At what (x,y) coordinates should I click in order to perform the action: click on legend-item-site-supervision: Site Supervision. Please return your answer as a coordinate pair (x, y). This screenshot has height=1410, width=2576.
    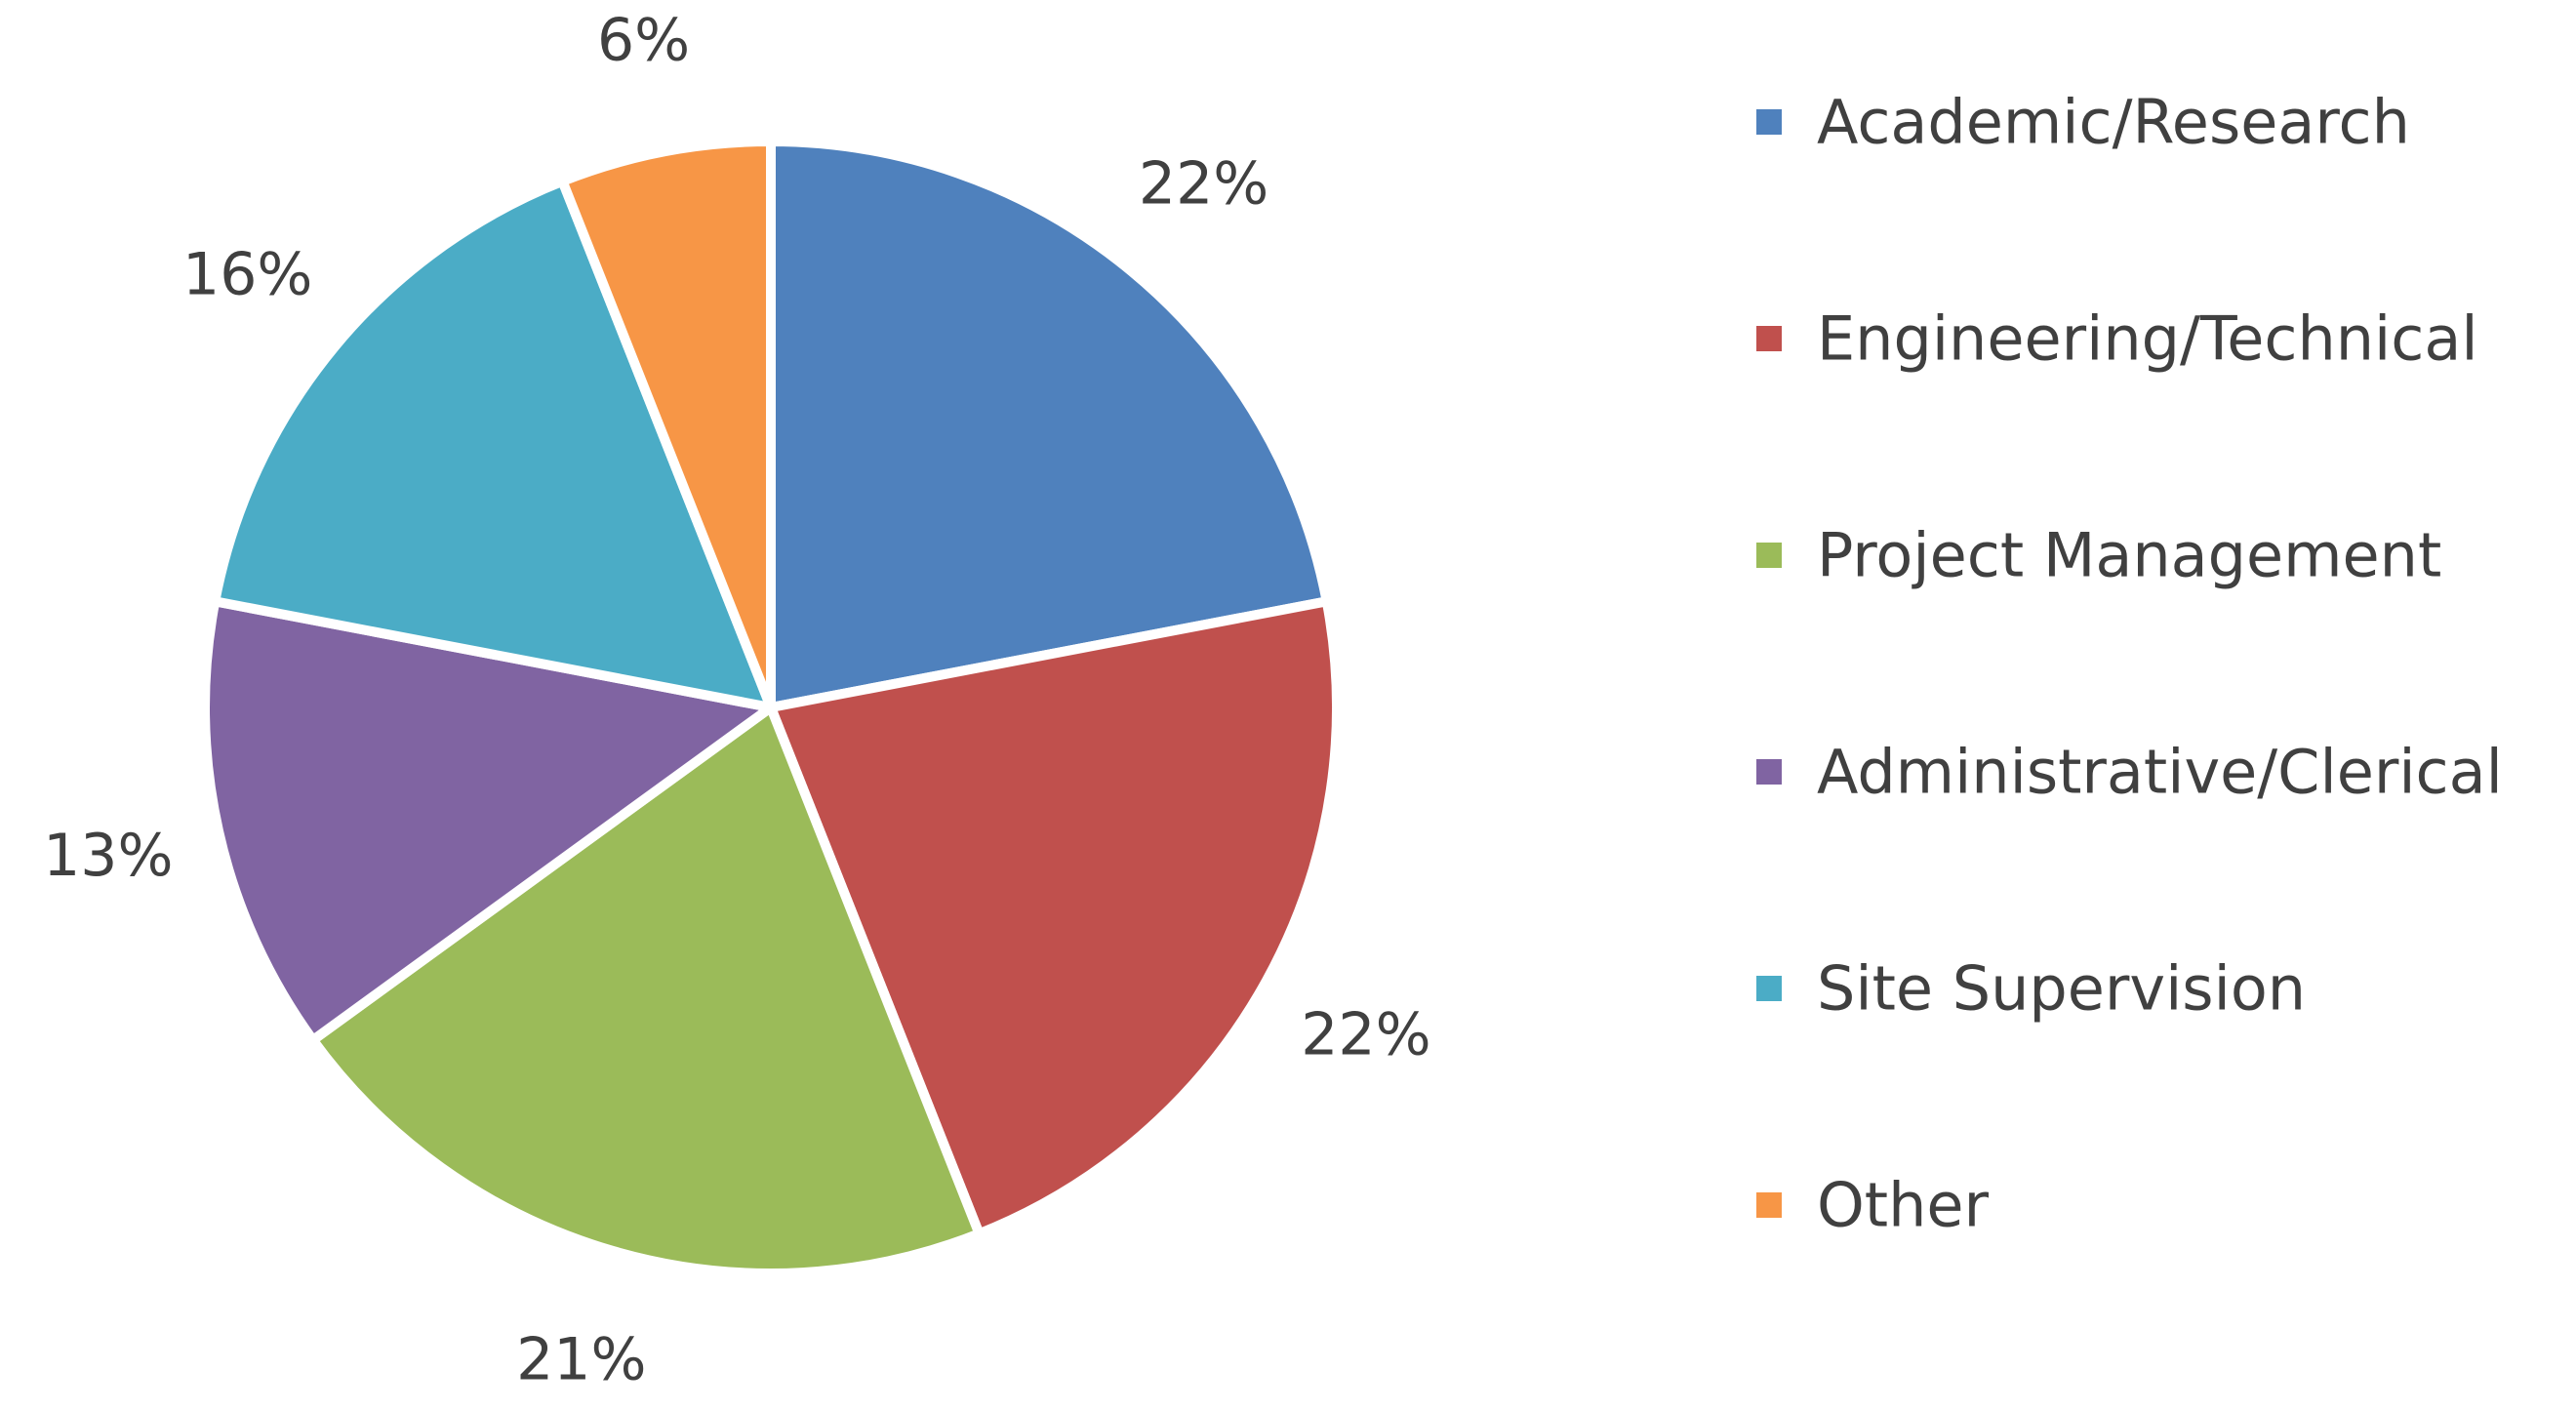
    Looking at the image, I should click on (2031, 989).